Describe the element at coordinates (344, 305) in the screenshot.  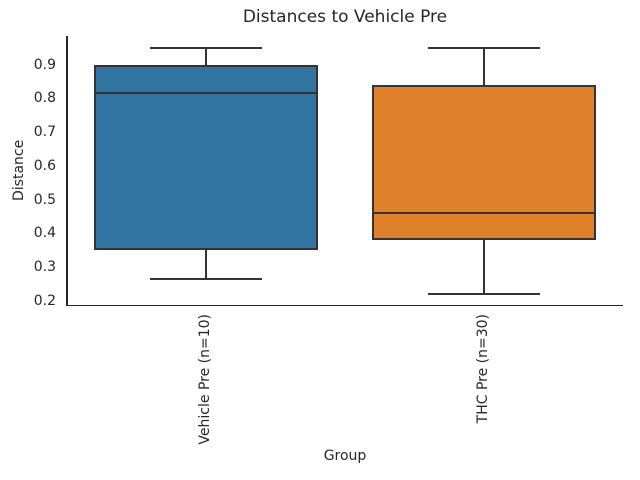
I see `x-axis-spine` at that location.